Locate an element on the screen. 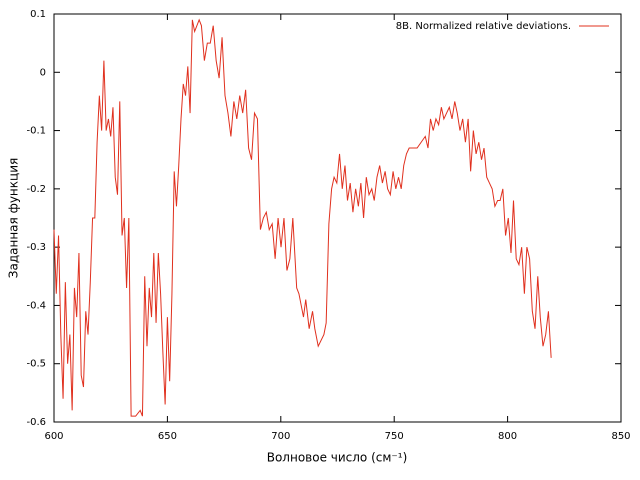 The width and height of the screenshot is (640, 480). y-tick-label: 0 is located at coordinates (43, 72).